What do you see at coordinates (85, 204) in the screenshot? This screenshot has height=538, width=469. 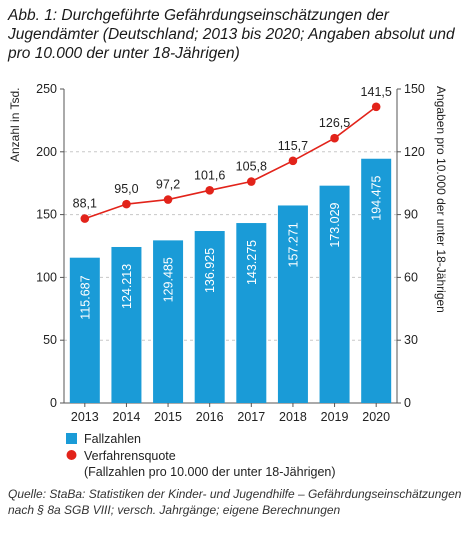 I see `line-point-label: 88,1` at bounding box center [85, 204].